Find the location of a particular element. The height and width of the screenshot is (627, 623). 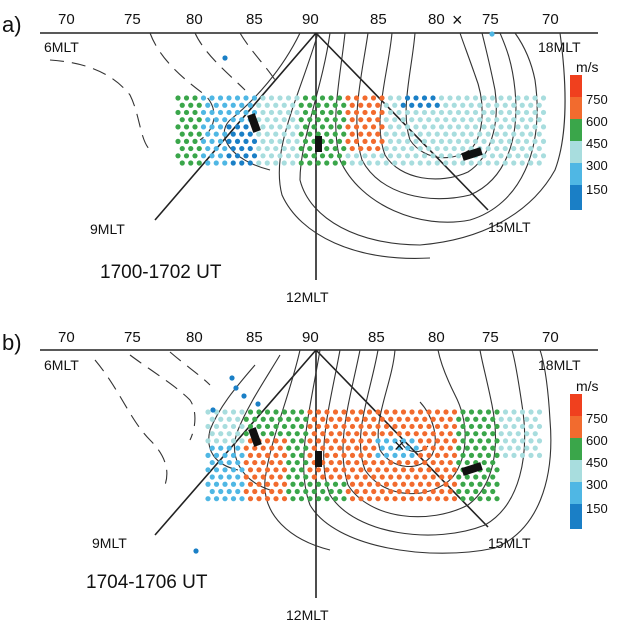

legend-swatch is located at coordinates (576, 471).